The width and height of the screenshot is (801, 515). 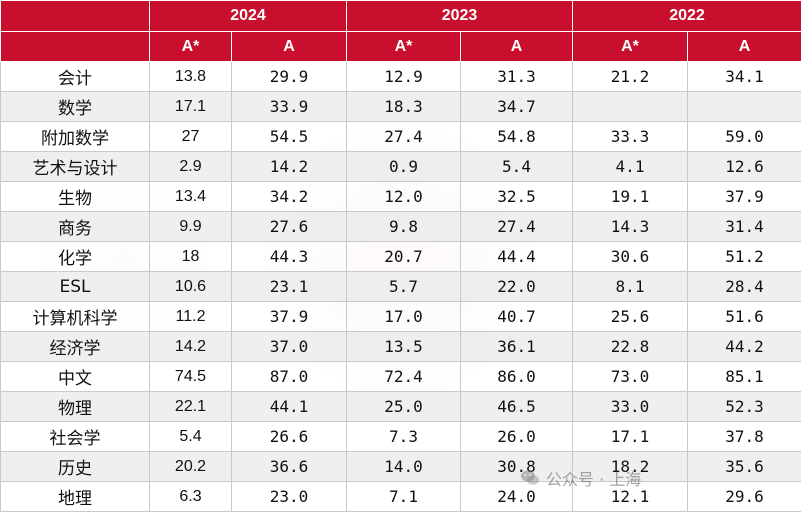 I want to click on value-cell-2023-a: 24.0, so click(x=516, y=496).